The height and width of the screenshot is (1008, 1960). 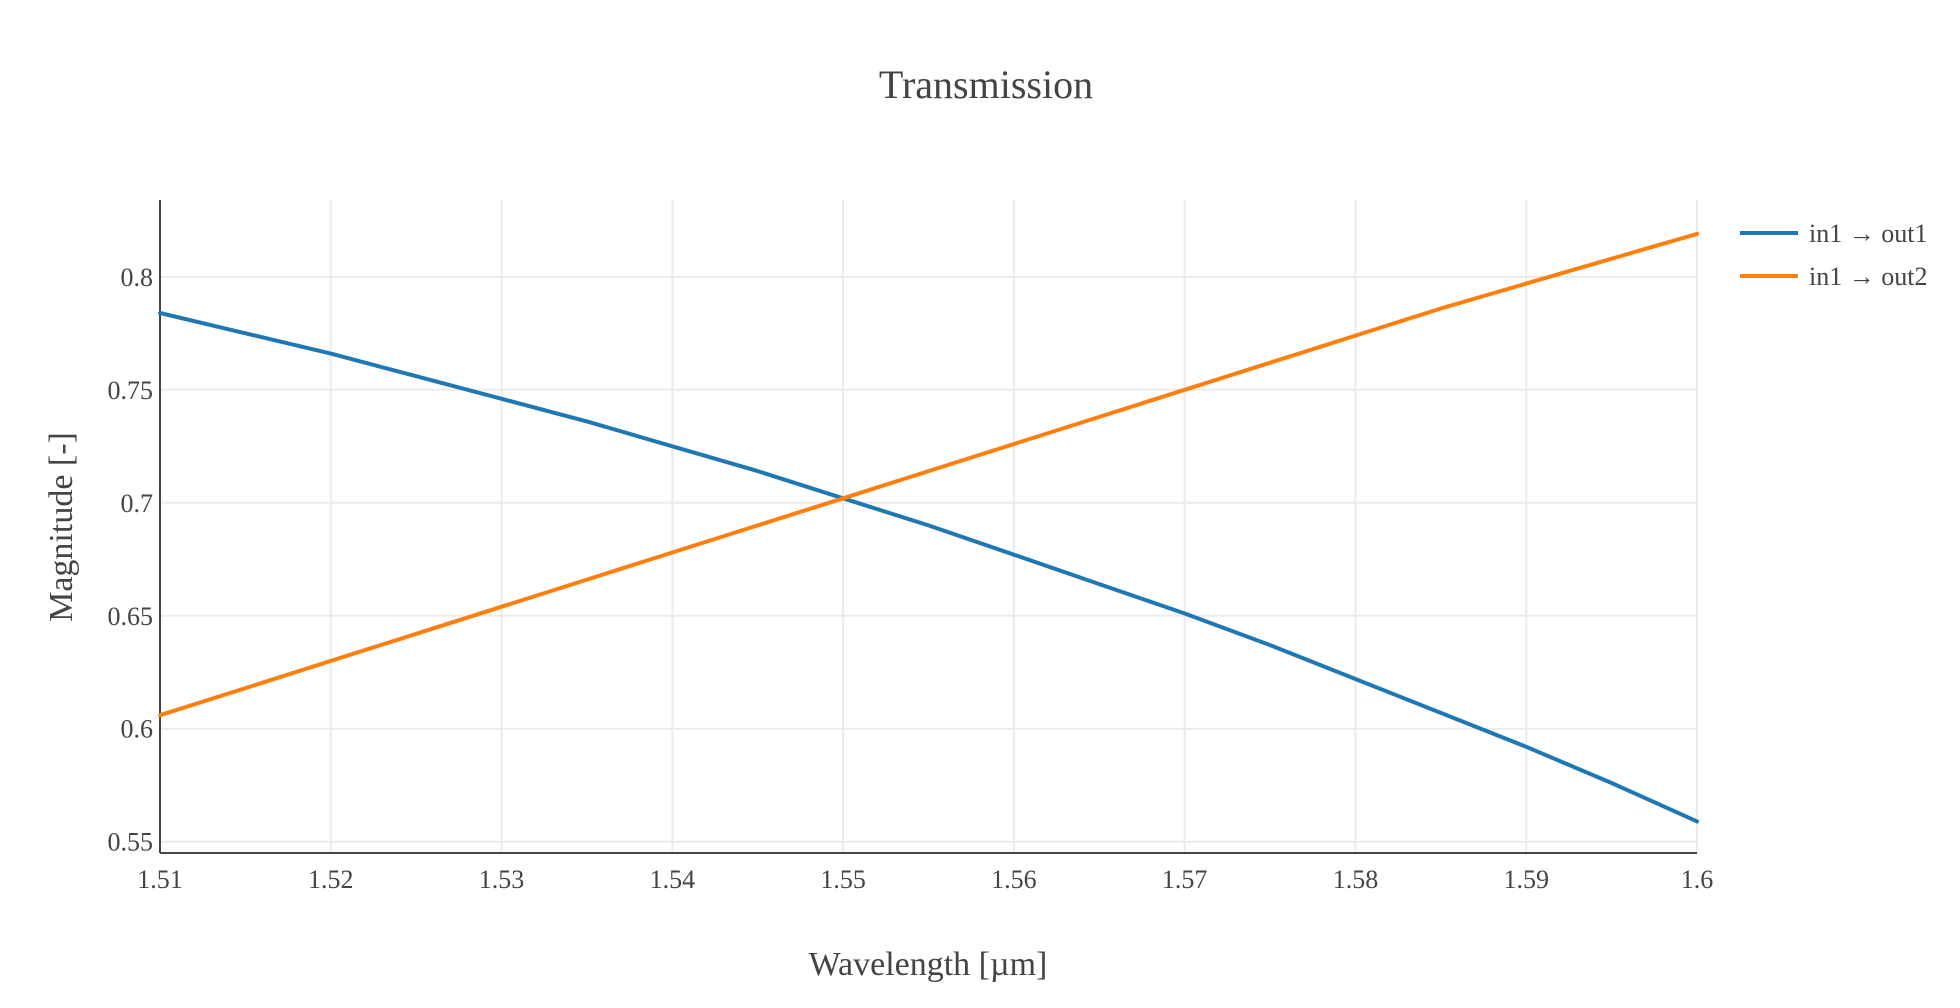 What do you see at coordinates (1833, 255) in the screenshot?
I see `legend: in1 → out1 in1 → out2` at bounding box center [1833, 255].